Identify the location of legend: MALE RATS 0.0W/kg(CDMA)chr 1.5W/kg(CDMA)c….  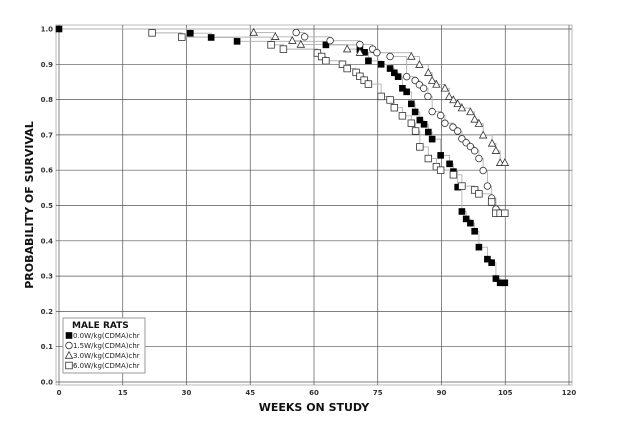
(104, 345).